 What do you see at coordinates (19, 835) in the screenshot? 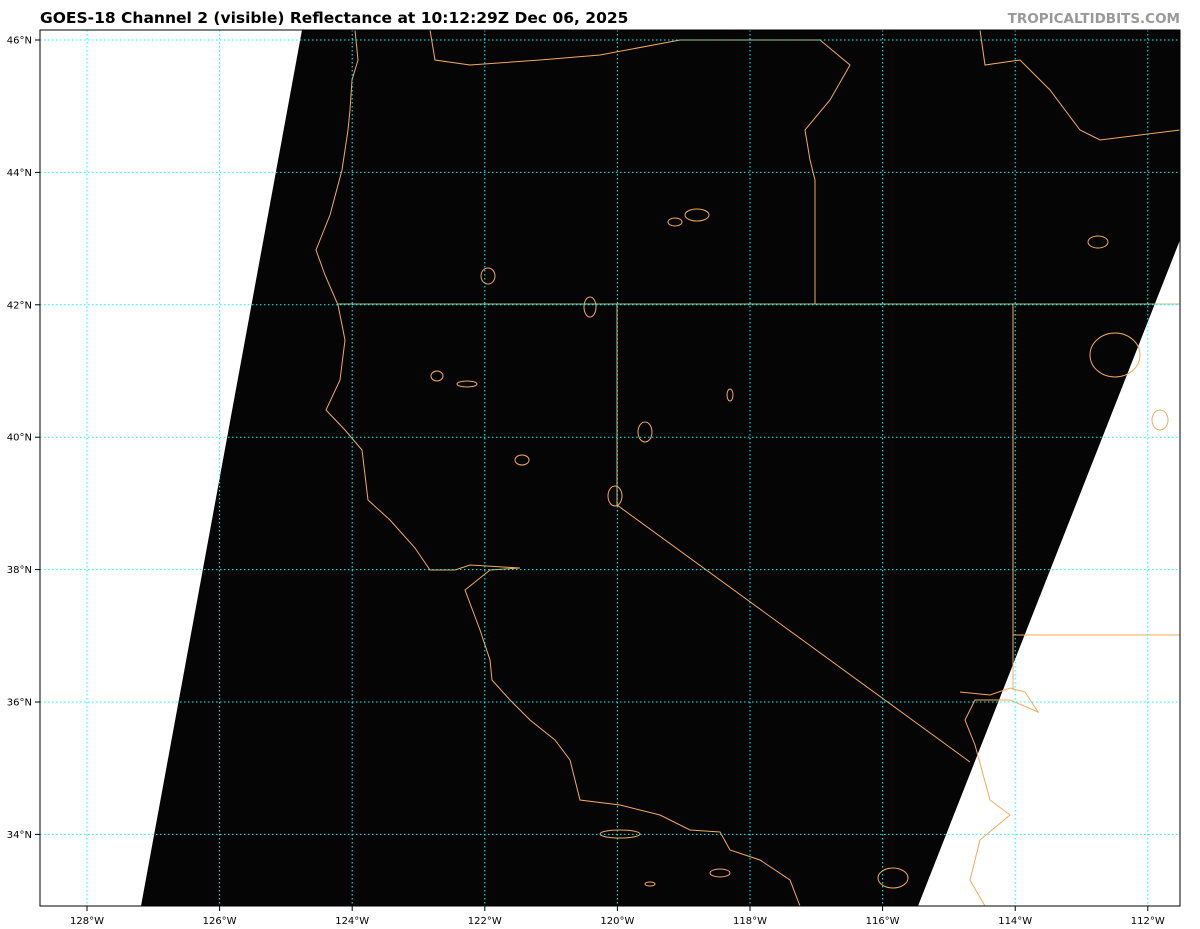
I see `lat-tick-label: 34°N` at bounding box center [19, 835].